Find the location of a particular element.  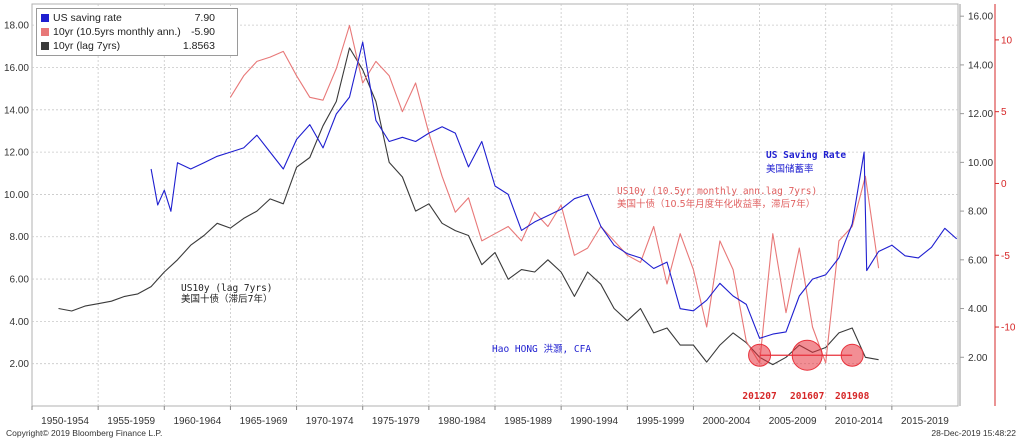

circle-label-201607: 201607 is located at coordinates (807, 396).